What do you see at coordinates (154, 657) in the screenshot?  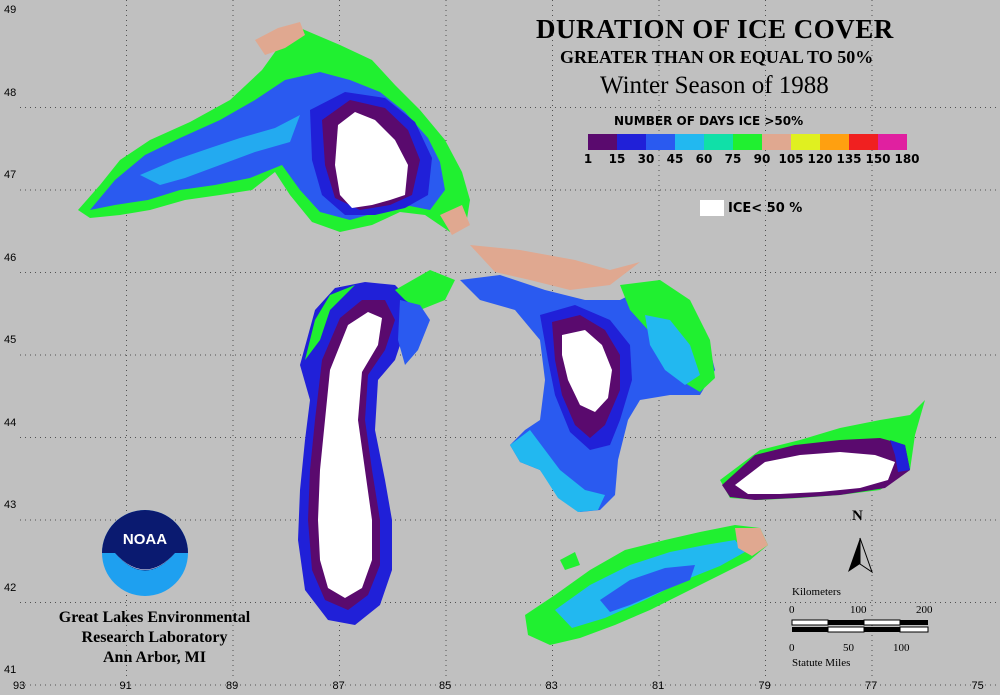 I see `organization-line: Ann Arbor, MI` at bounding box center [154, 657].